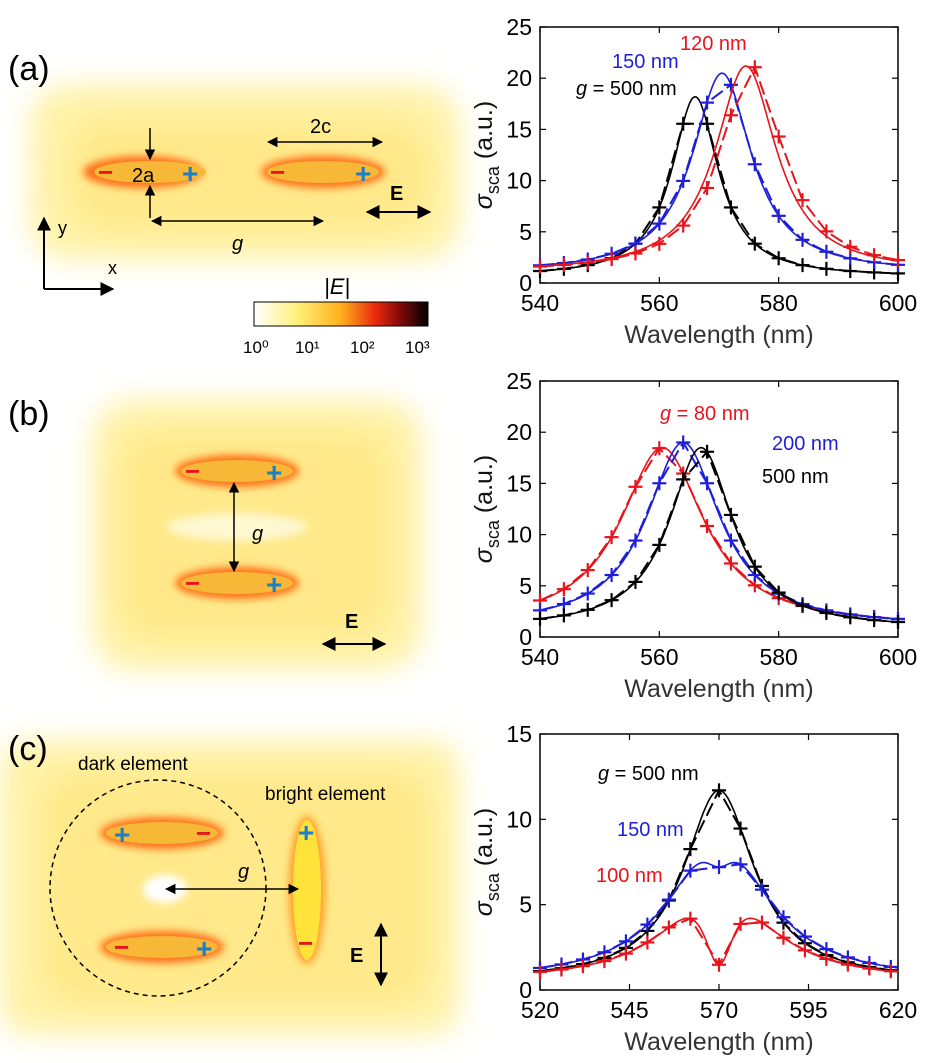 This screenshot has width=945, height=1063. Describe the element at coordinates (659, 303) in the screenshot. I see `x-tick-label: 560` at that location.